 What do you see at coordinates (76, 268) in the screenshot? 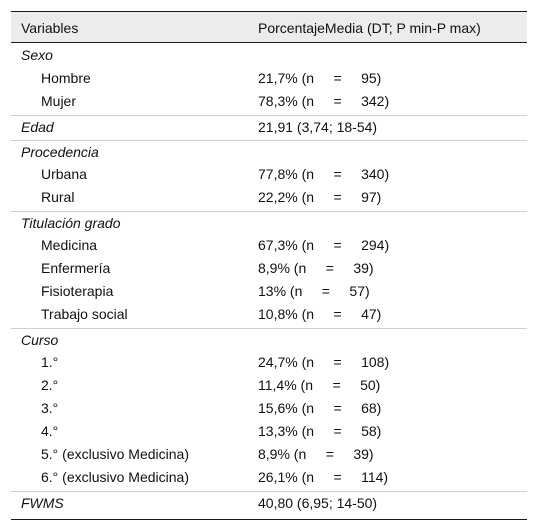
I see `row-label: Enfermería` at bounding box center [76, 268].